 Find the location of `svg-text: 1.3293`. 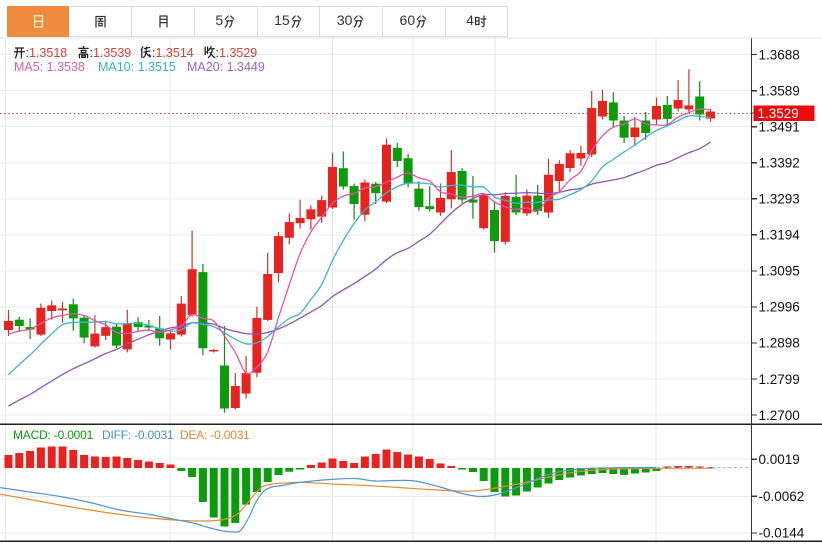

svg-text: 1.3293 is located at coordinates (779, 199).